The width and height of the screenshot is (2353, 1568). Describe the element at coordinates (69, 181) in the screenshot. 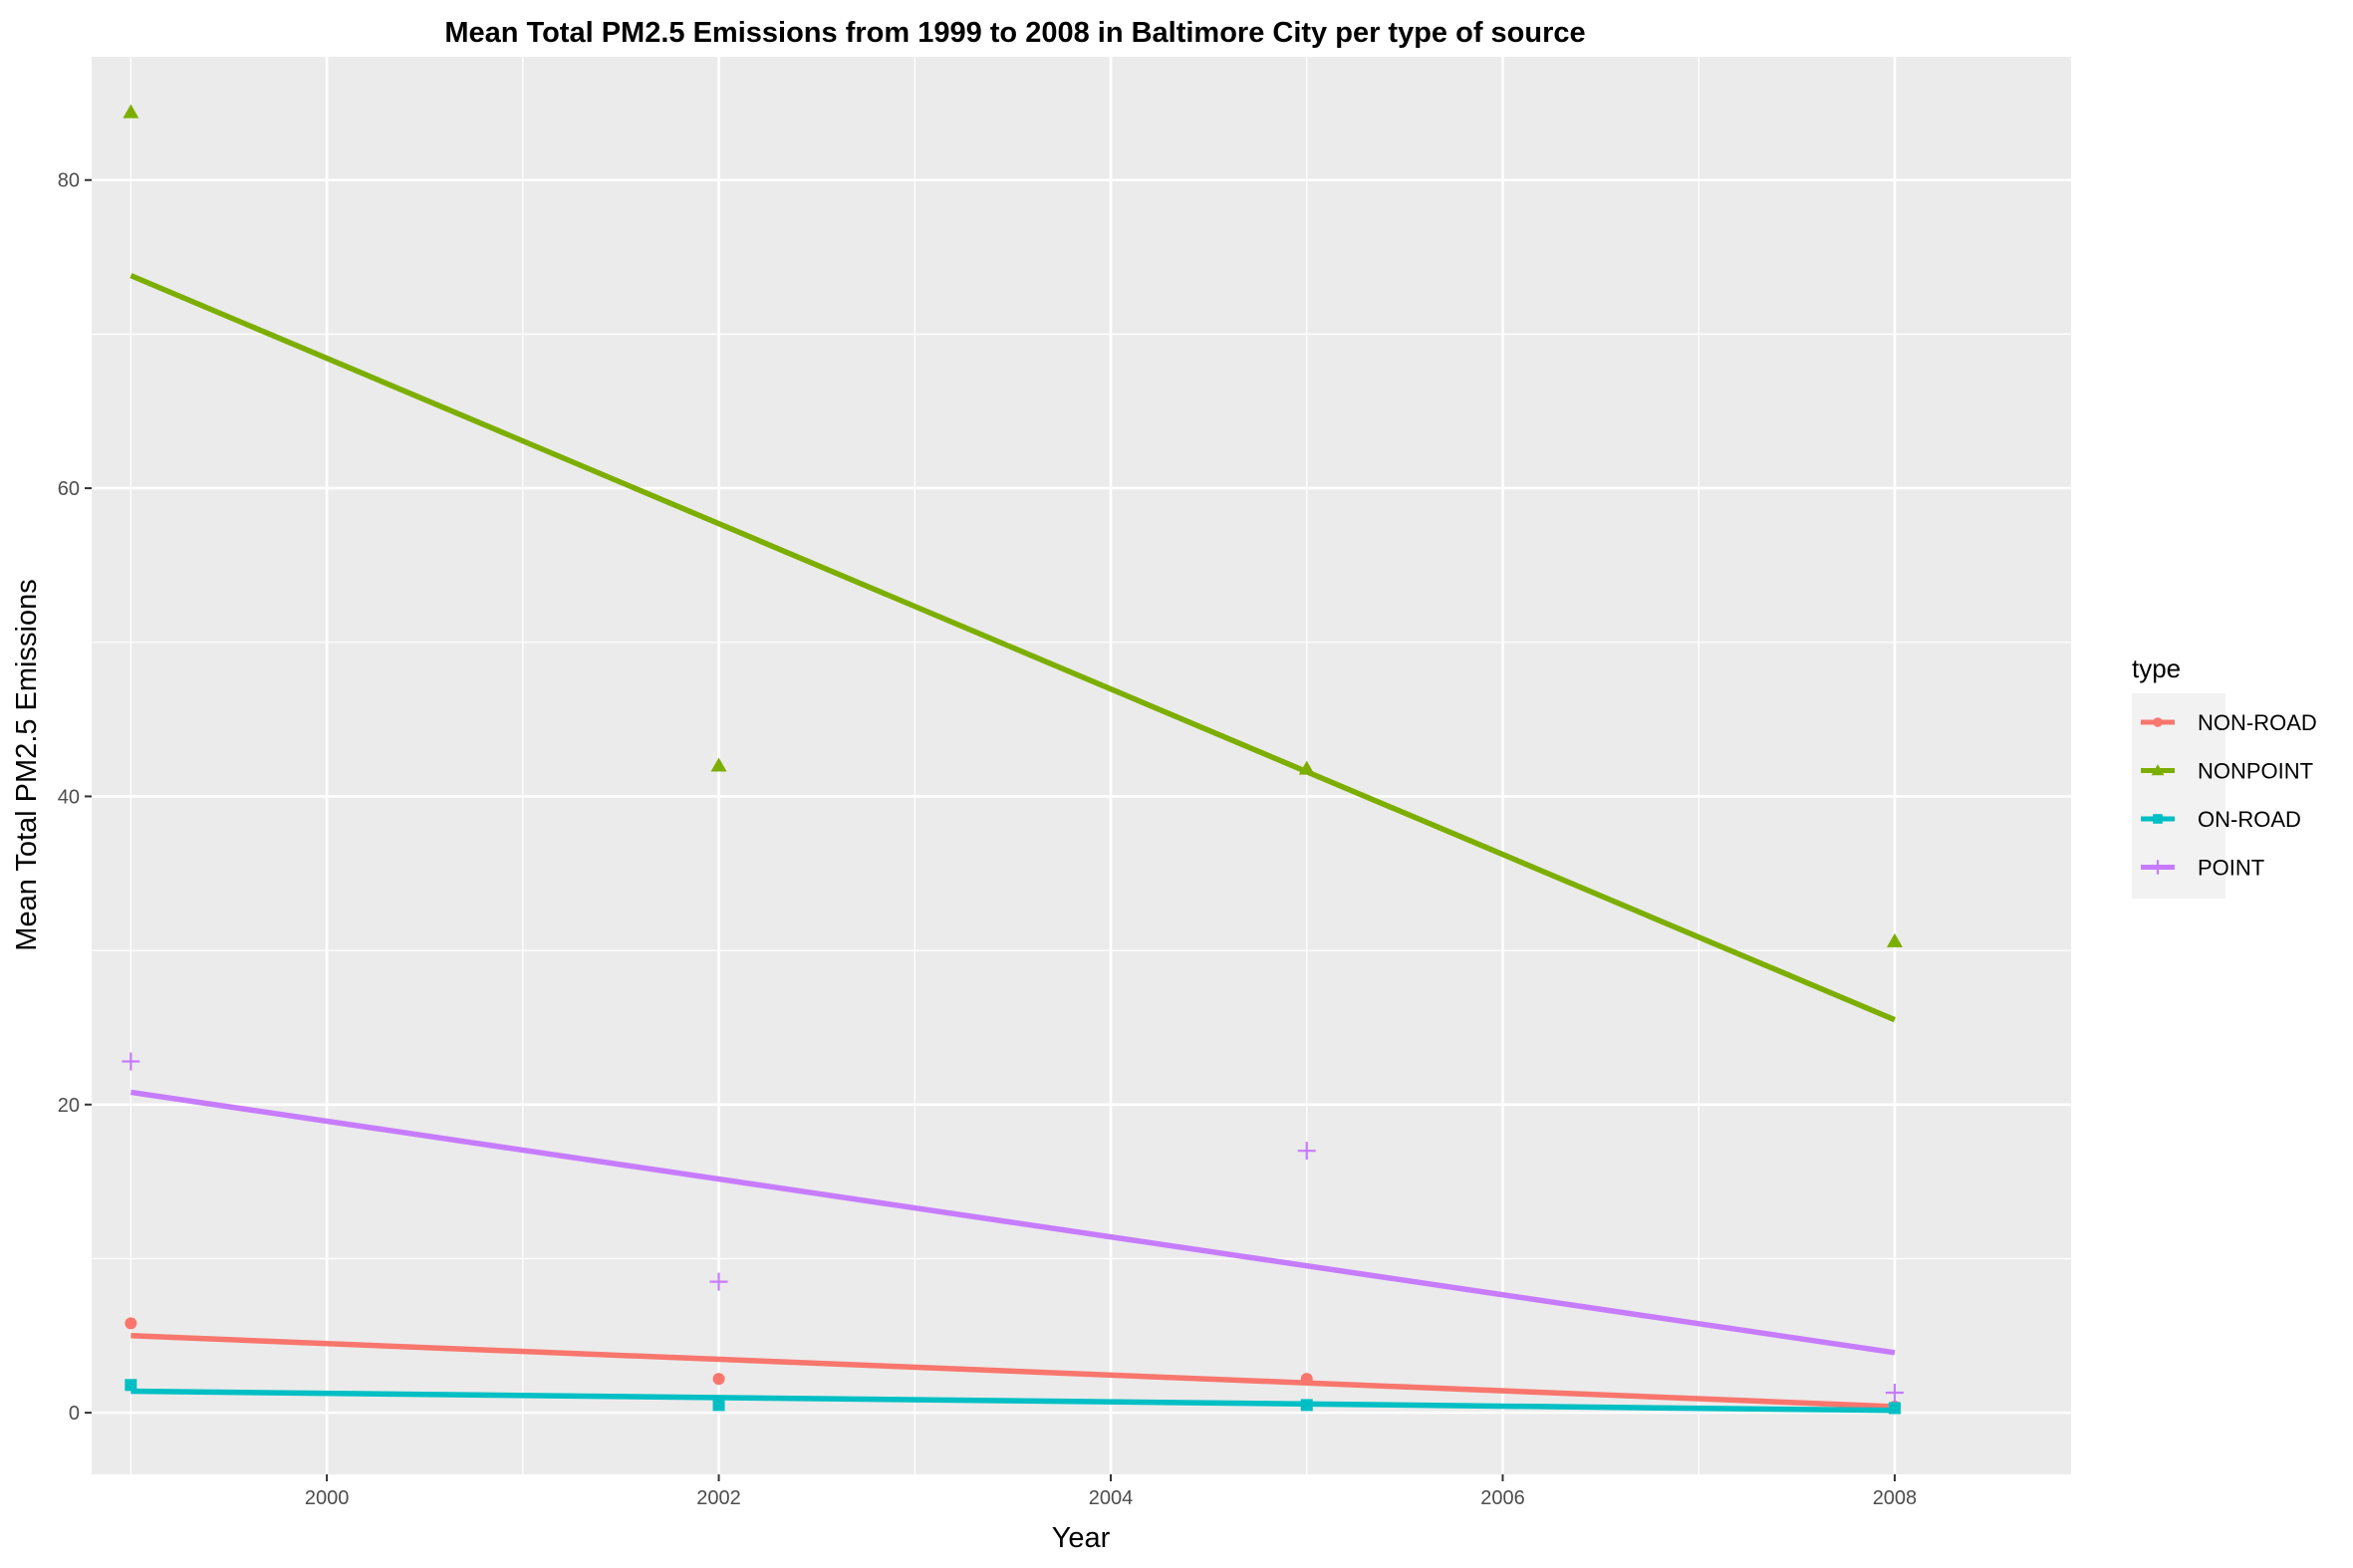

I see `y-tick-label: 80` at that location.